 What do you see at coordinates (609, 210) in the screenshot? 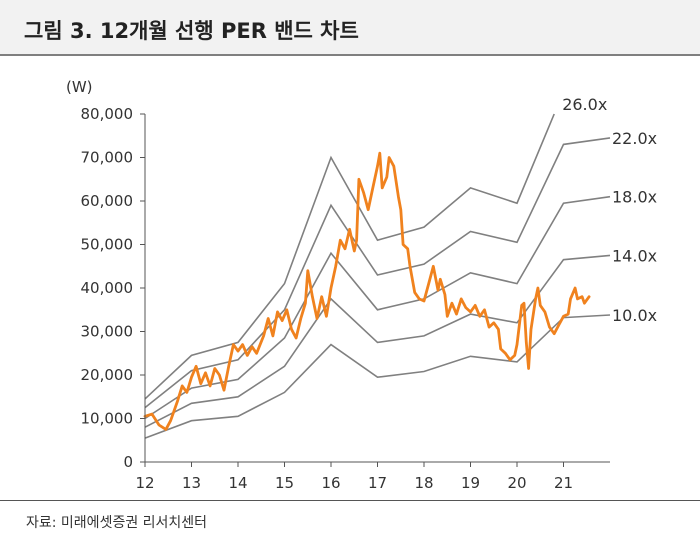
I see `labels-layer: 26.0x 22.0x 18.0x 14.0x 10.0x` at bounding box center [609, 210].